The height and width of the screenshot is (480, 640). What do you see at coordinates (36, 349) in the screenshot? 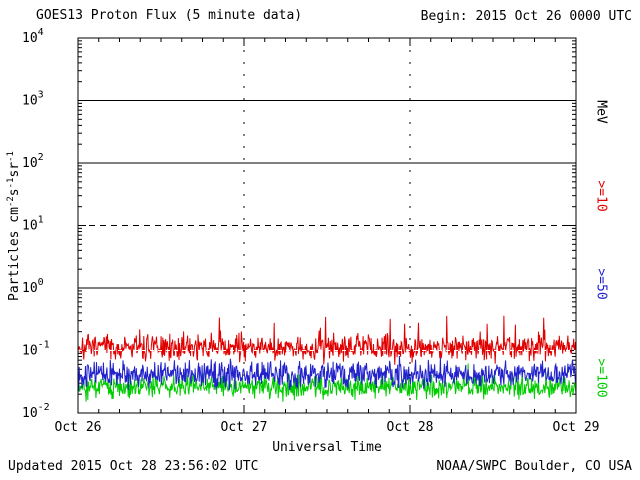
I see `y-tick-label-1e-1: 10⁻¹` at bounding box center [36, 349].